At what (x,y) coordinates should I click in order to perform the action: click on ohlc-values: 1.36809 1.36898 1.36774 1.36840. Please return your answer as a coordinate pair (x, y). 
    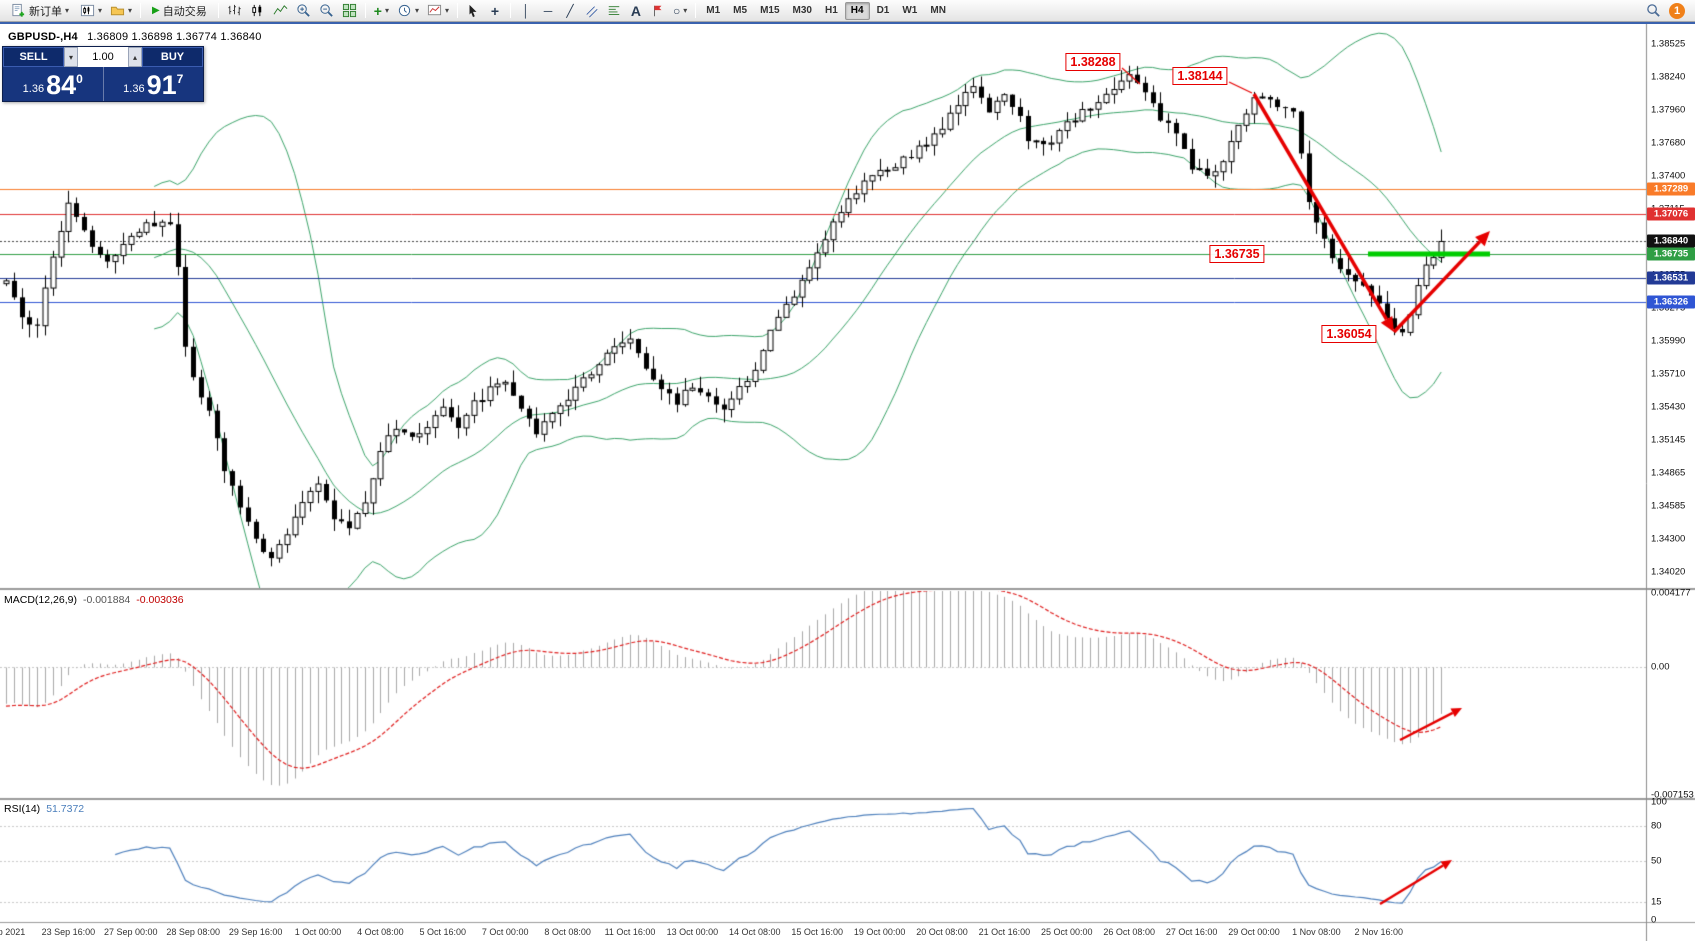
    Looking at the image, I should click on (174, 37).